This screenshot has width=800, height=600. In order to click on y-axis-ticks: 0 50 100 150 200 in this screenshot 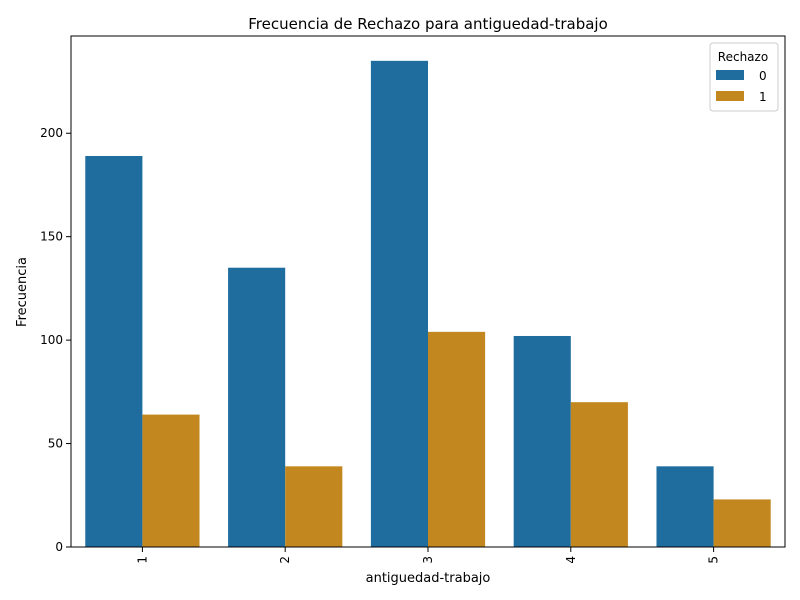, I will do `click(55, 340)`.